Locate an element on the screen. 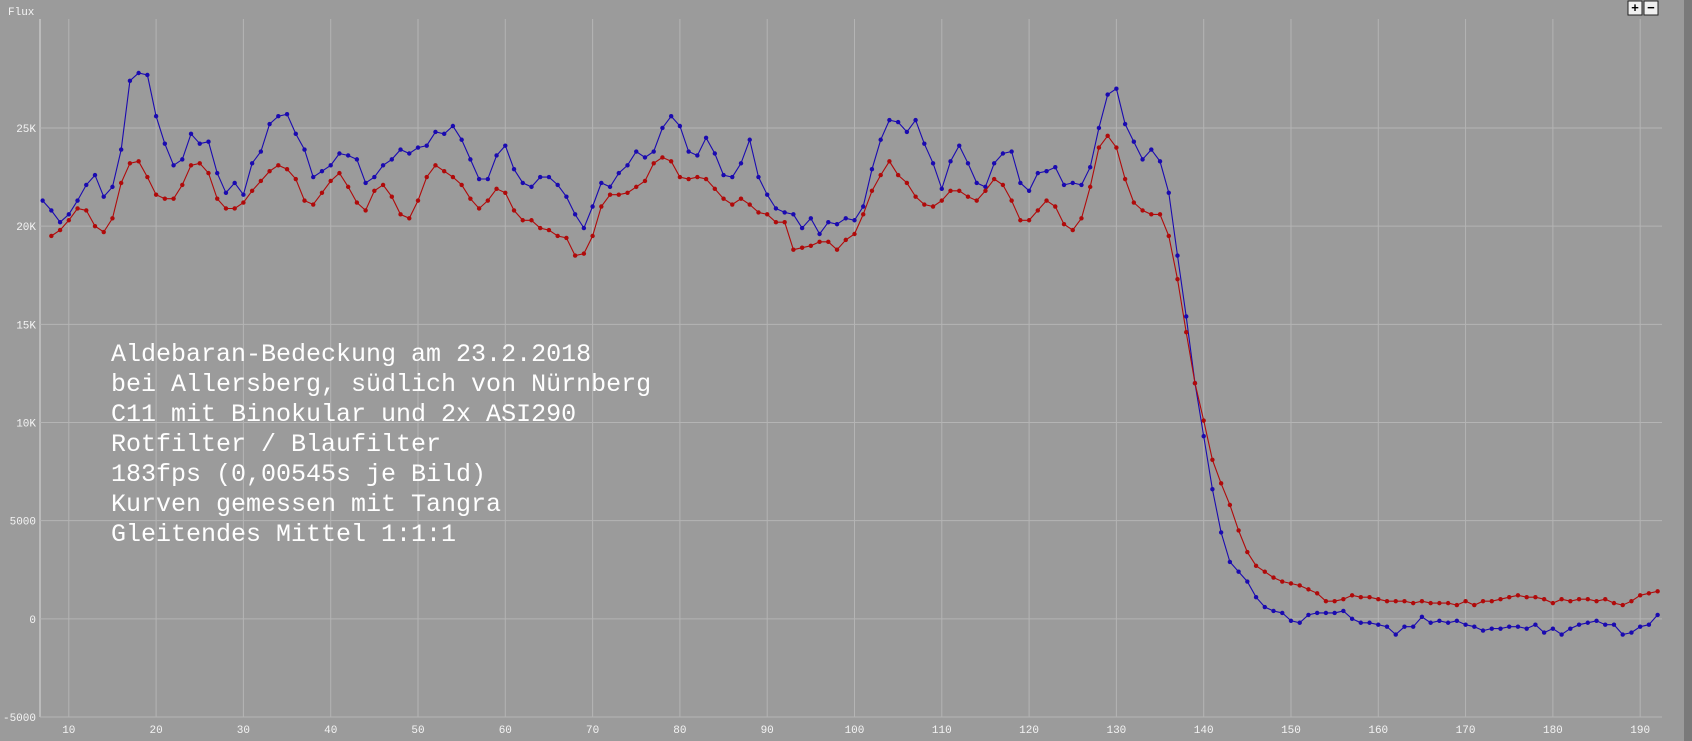 The image size is (1692, 741). annotation-line: Rotfilter / Blaufilter is located at coordinates (276, 444).